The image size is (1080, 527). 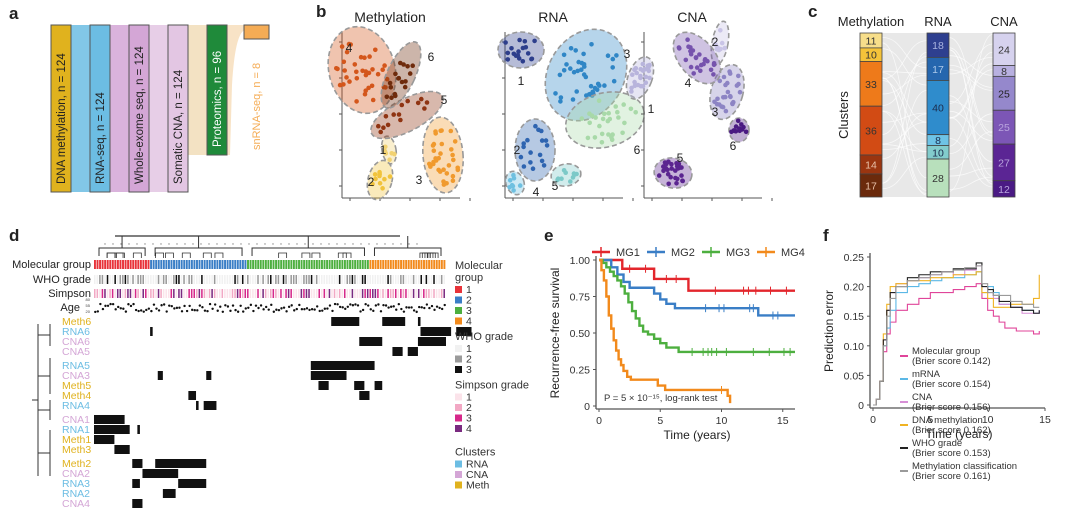 What do you see at coordinates (1045, 420) in the screenshot?
I see `x-tick-label: 15` at bounding box center [1045, 420].